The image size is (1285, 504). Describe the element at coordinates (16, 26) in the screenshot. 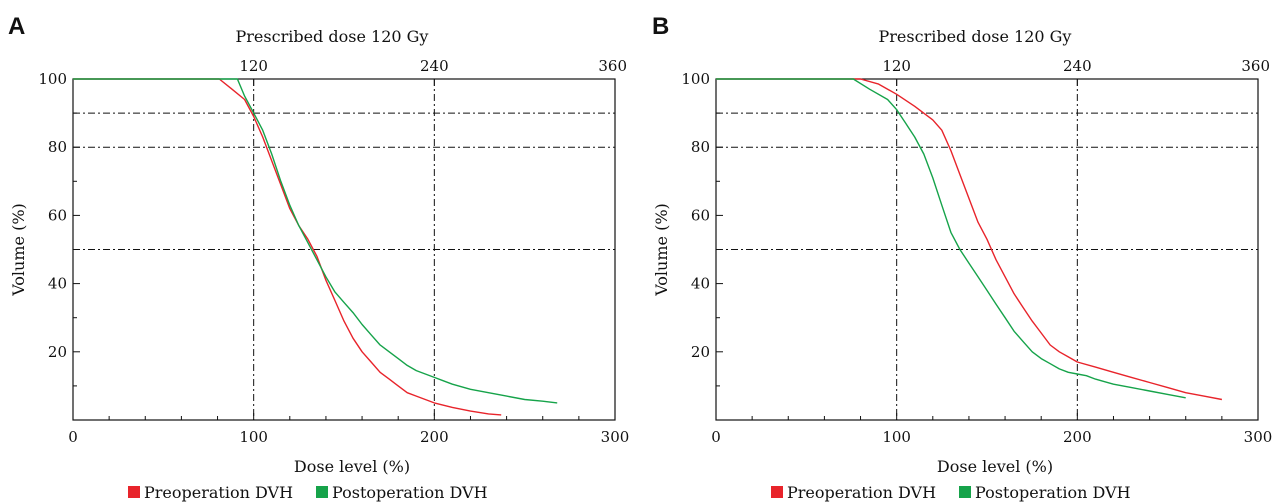

I see `panel-label: A` at that location.